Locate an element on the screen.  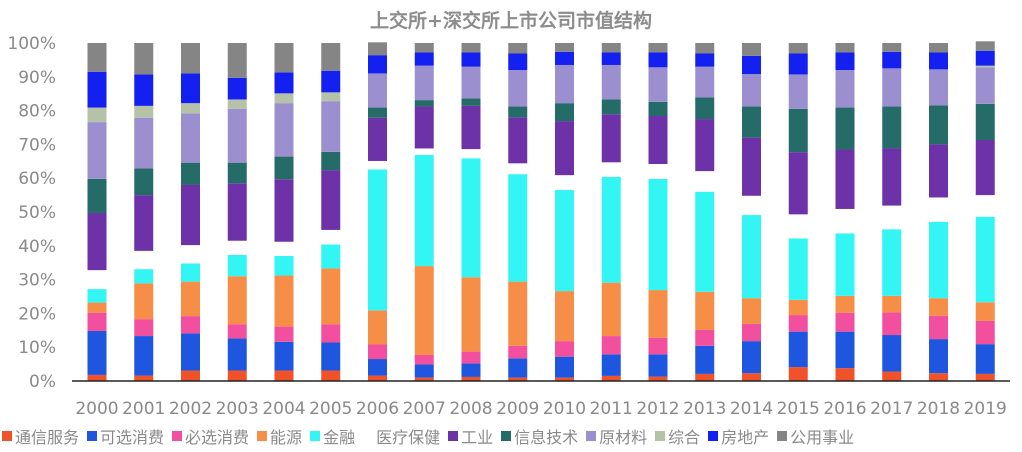
bar-segment-房地产-2000 is located at coordinates (97, 89).